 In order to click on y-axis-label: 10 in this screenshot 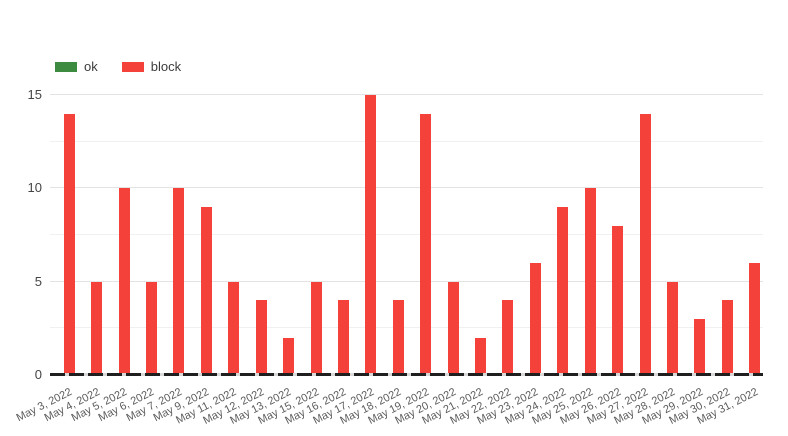, I will do `click(34, 188)`.